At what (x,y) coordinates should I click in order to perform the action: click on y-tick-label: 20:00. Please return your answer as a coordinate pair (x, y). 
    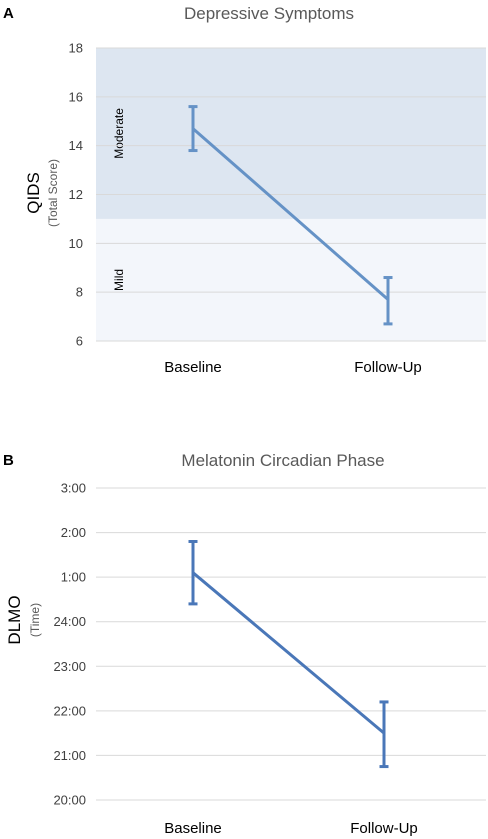
    Looking at the image, I should click on (69, 800).